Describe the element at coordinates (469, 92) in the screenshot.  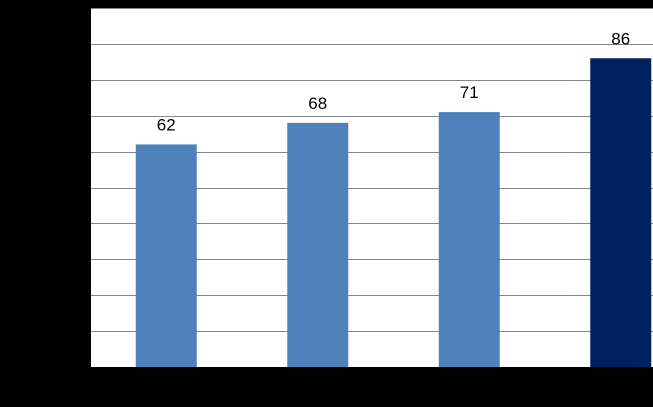
I see `data-label: 71` at that location.